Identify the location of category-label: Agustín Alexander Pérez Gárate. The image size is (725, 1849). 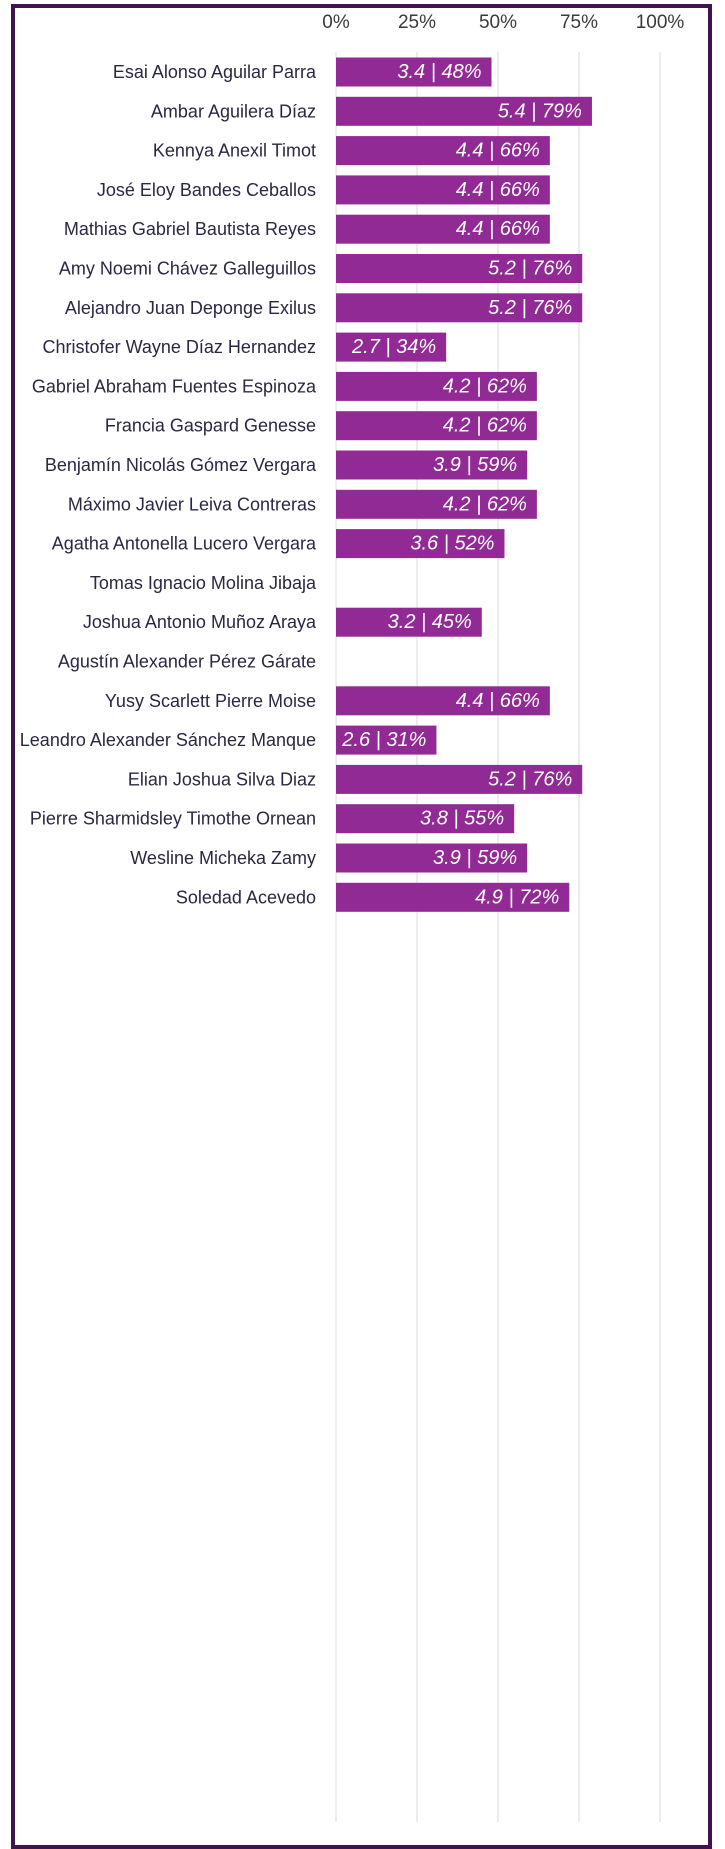
(187, 662).